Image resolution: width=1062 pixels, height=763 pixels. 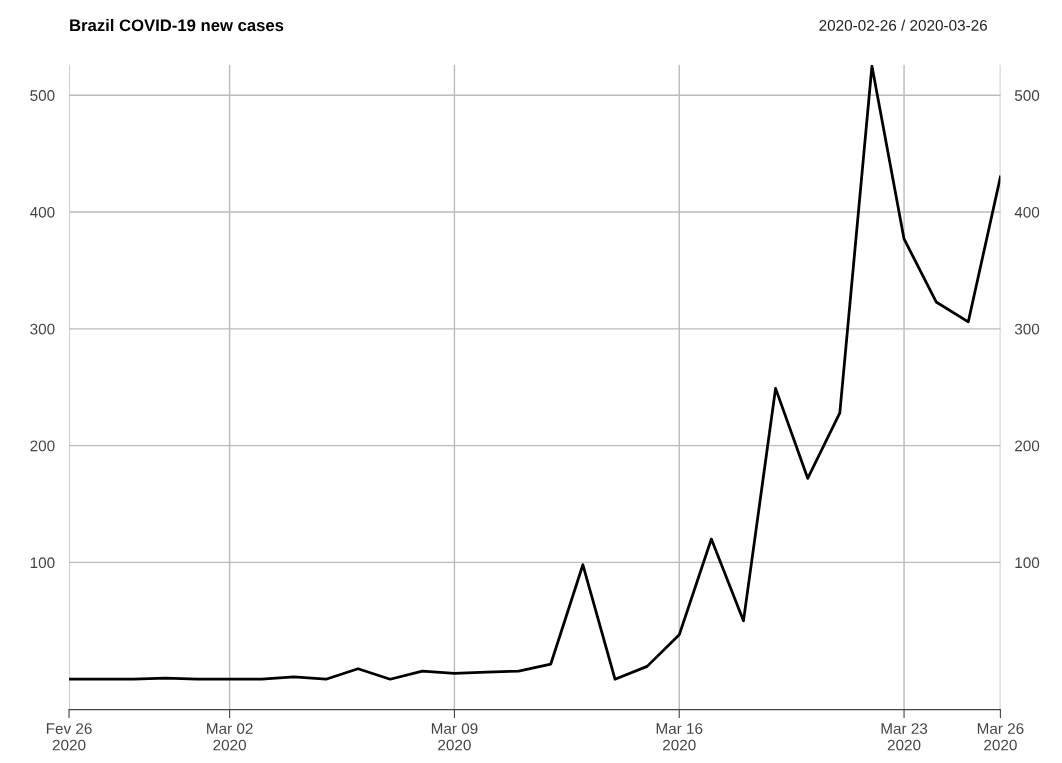 What do you see at coordinates (679, 737) in the screenshot?
I see `x-tick-label: Mar 16 2020` at bounding box center [679, 737].